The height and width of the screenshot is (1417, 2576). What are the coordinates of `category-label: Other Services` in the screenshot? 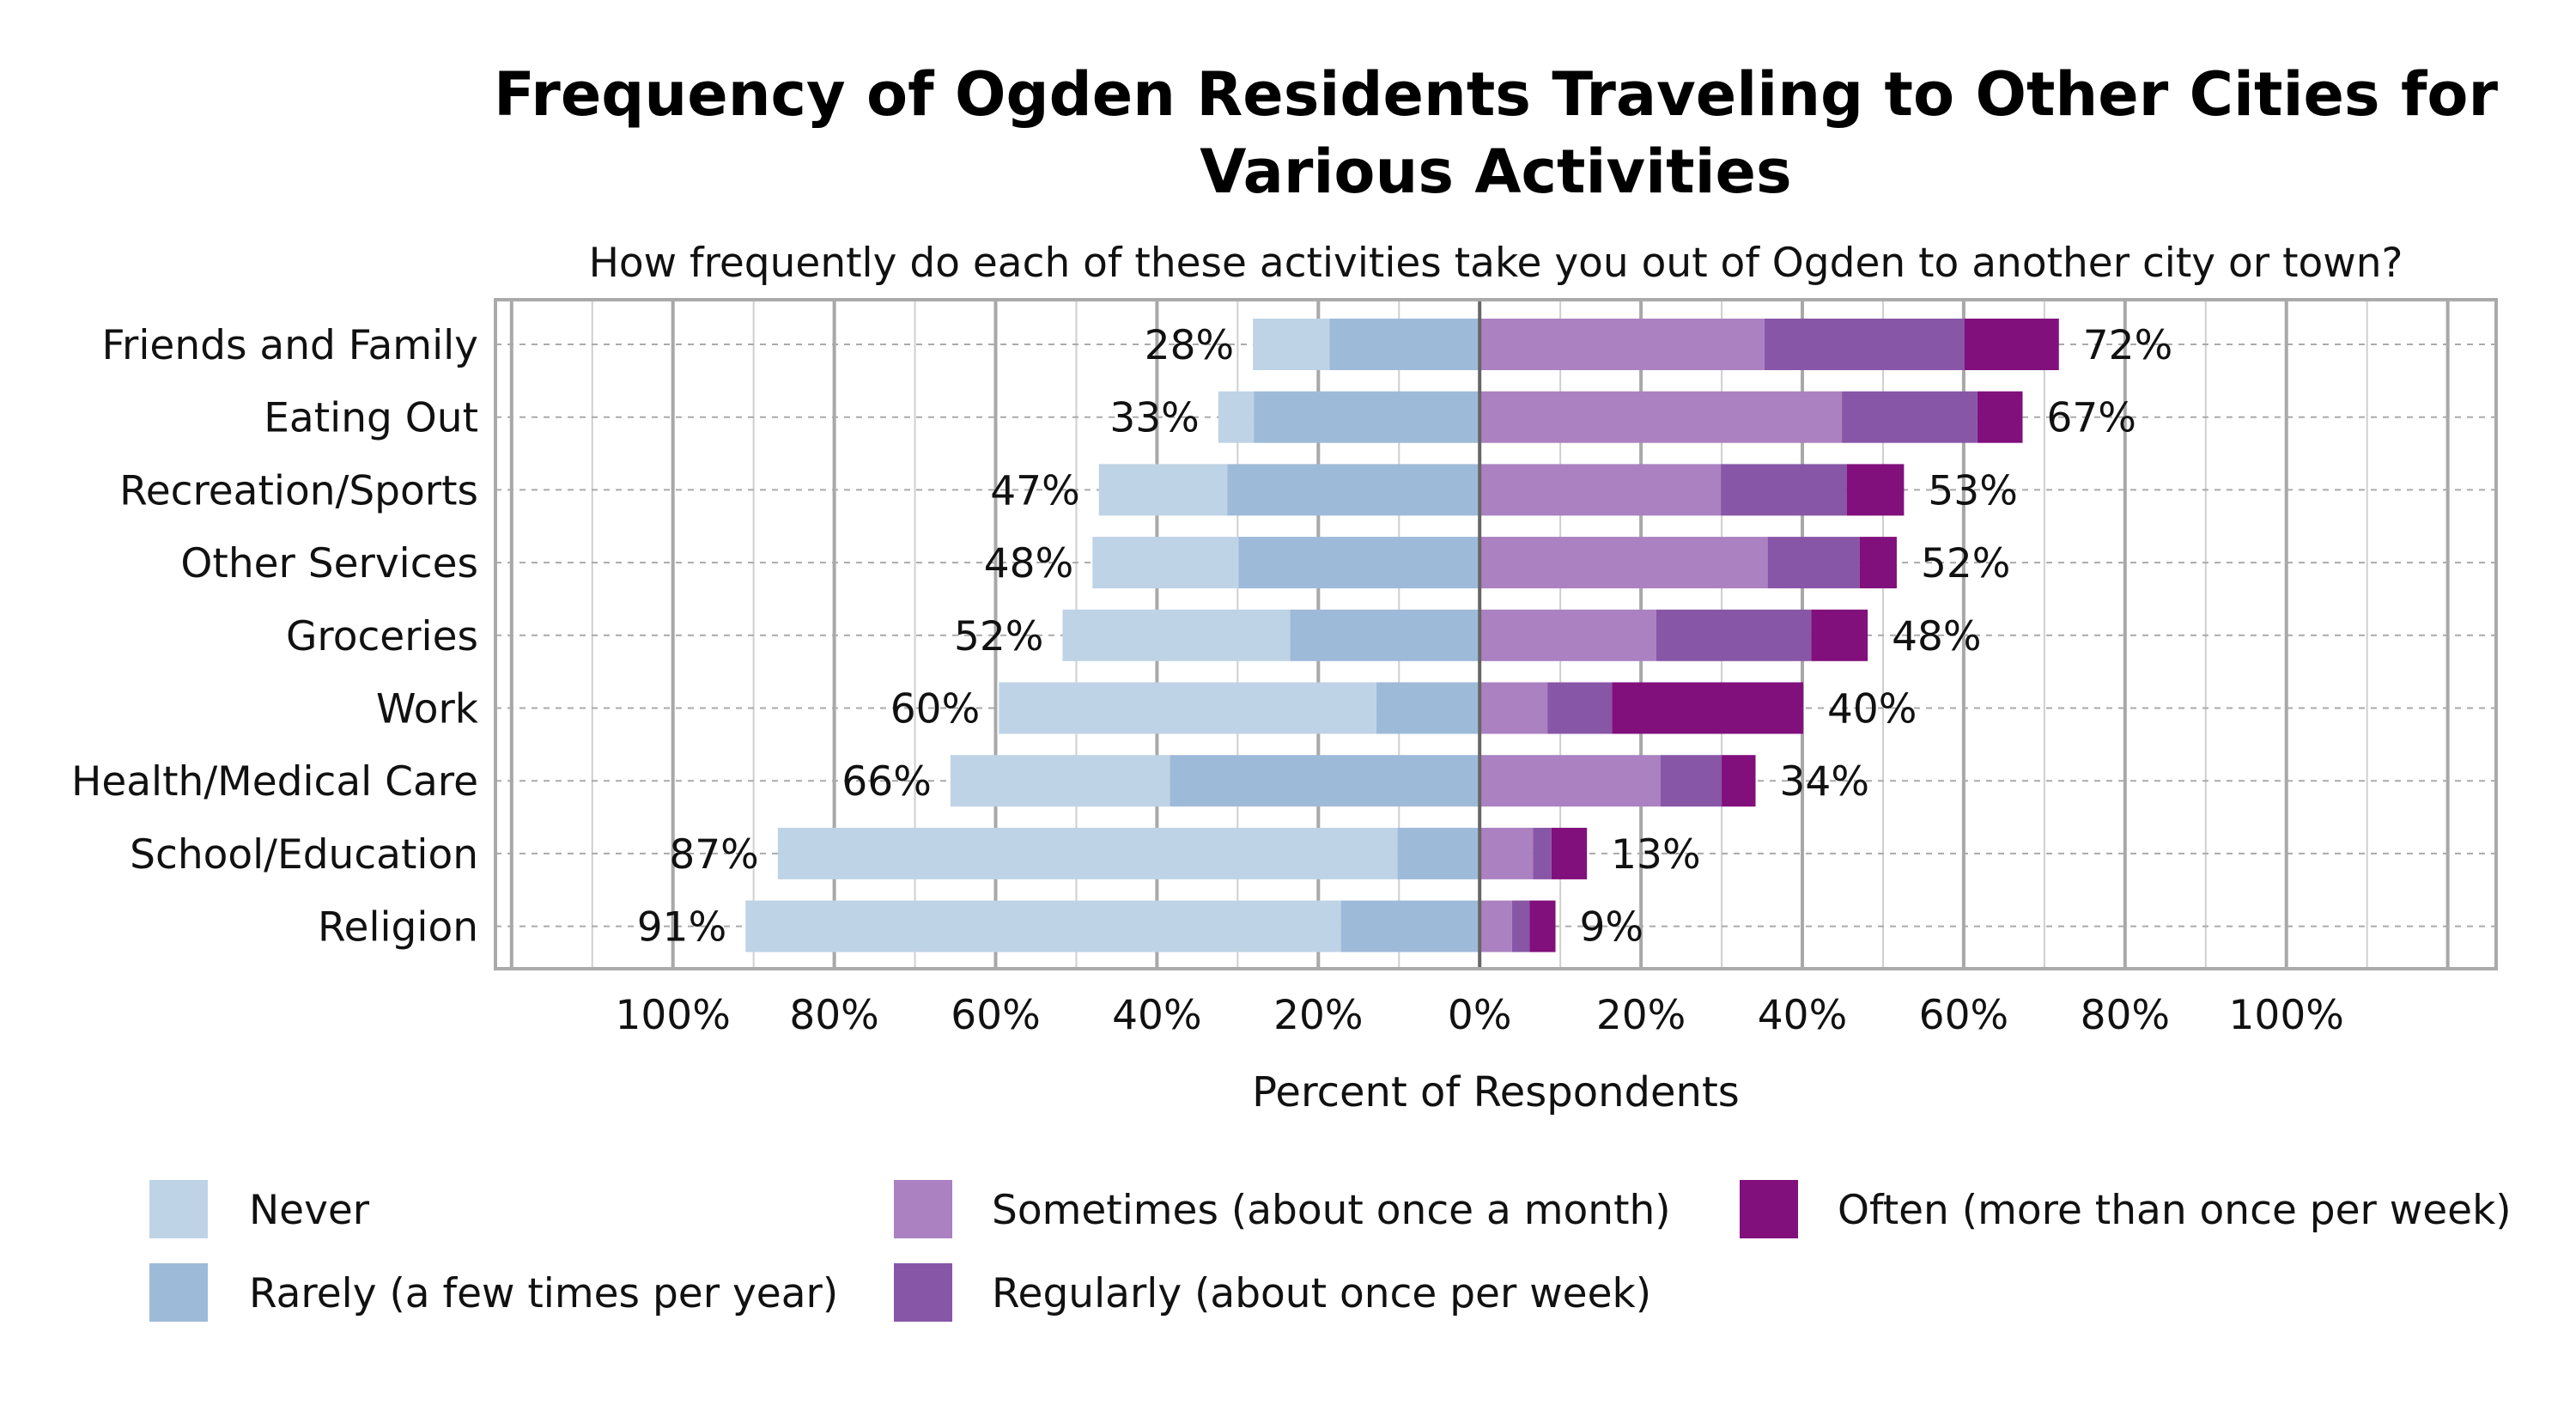 It's located at (329, 563).